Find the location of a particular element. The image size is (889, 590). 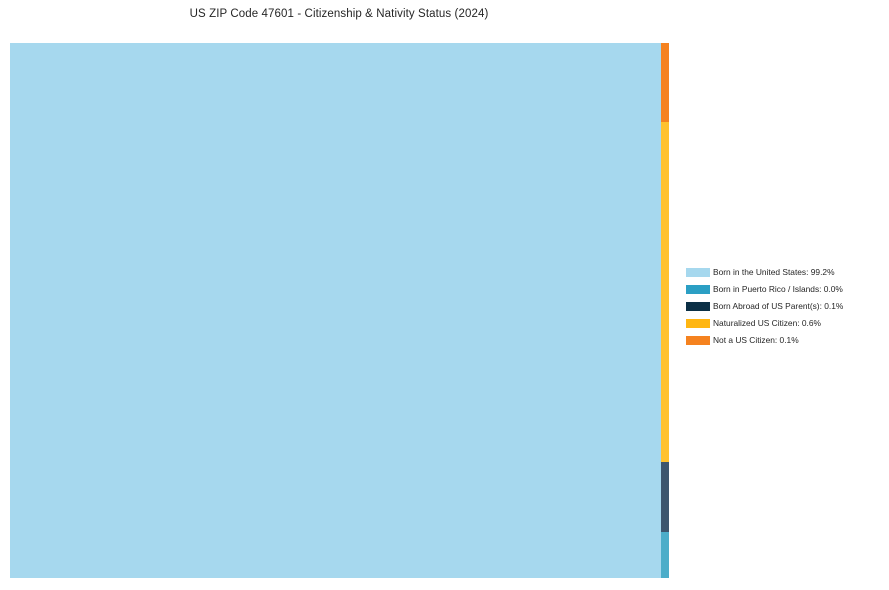

treemap-tile-born-abroad-of-us-parents is located at coordinates (665, 497).